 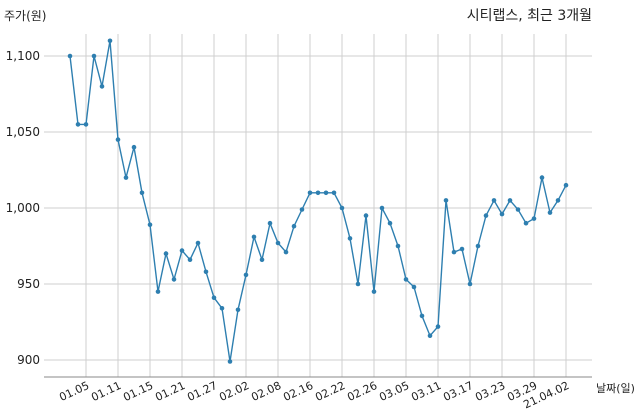 What do you see at coordinates (234, 391) in the screenshot?
I see `x-tick-label: 02.02` at bounding box center [234, 391].